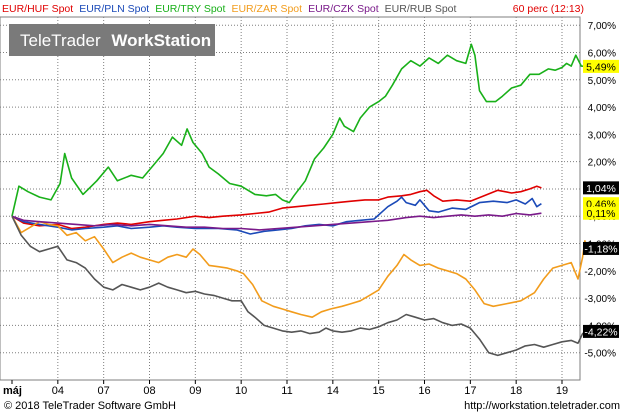  I want to click on watermark-bold-text: WorkStation, so click(161, 40).